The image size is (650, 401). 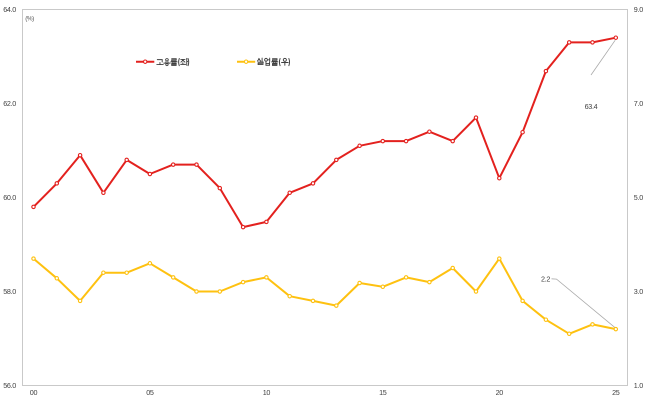 What do you see at coordinates (638, 385) in the screenshot?
I see `svg-text: 1.0` at bounding box center [638, 385].